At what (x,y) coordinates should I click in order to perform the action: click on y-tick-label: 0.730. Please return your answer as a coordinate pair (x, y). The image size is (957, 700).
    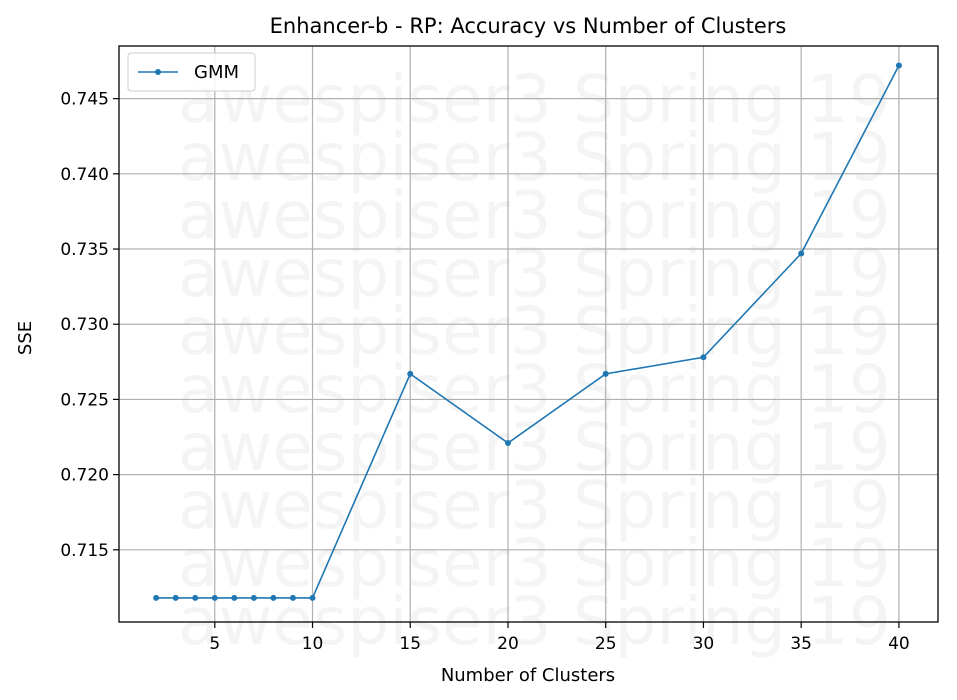
    Looking at the image, I should click on (84, 325).